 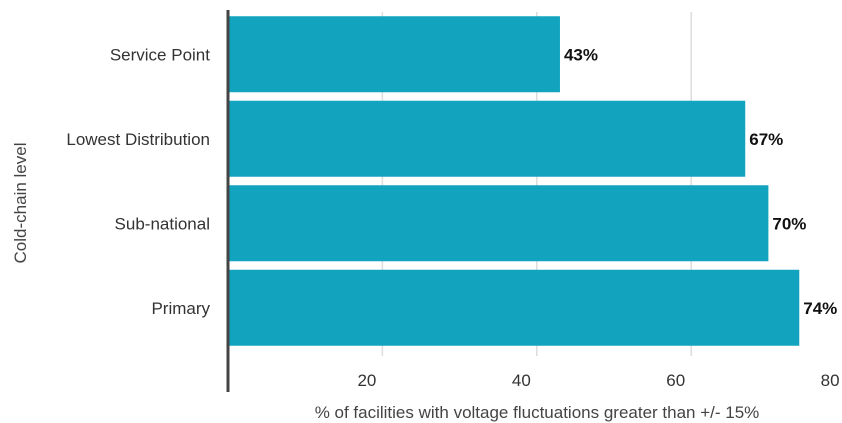 What do you see at coordinates (514, 307) in the screenshot?
I see `bar-primary` at bounding box center [514, 307].